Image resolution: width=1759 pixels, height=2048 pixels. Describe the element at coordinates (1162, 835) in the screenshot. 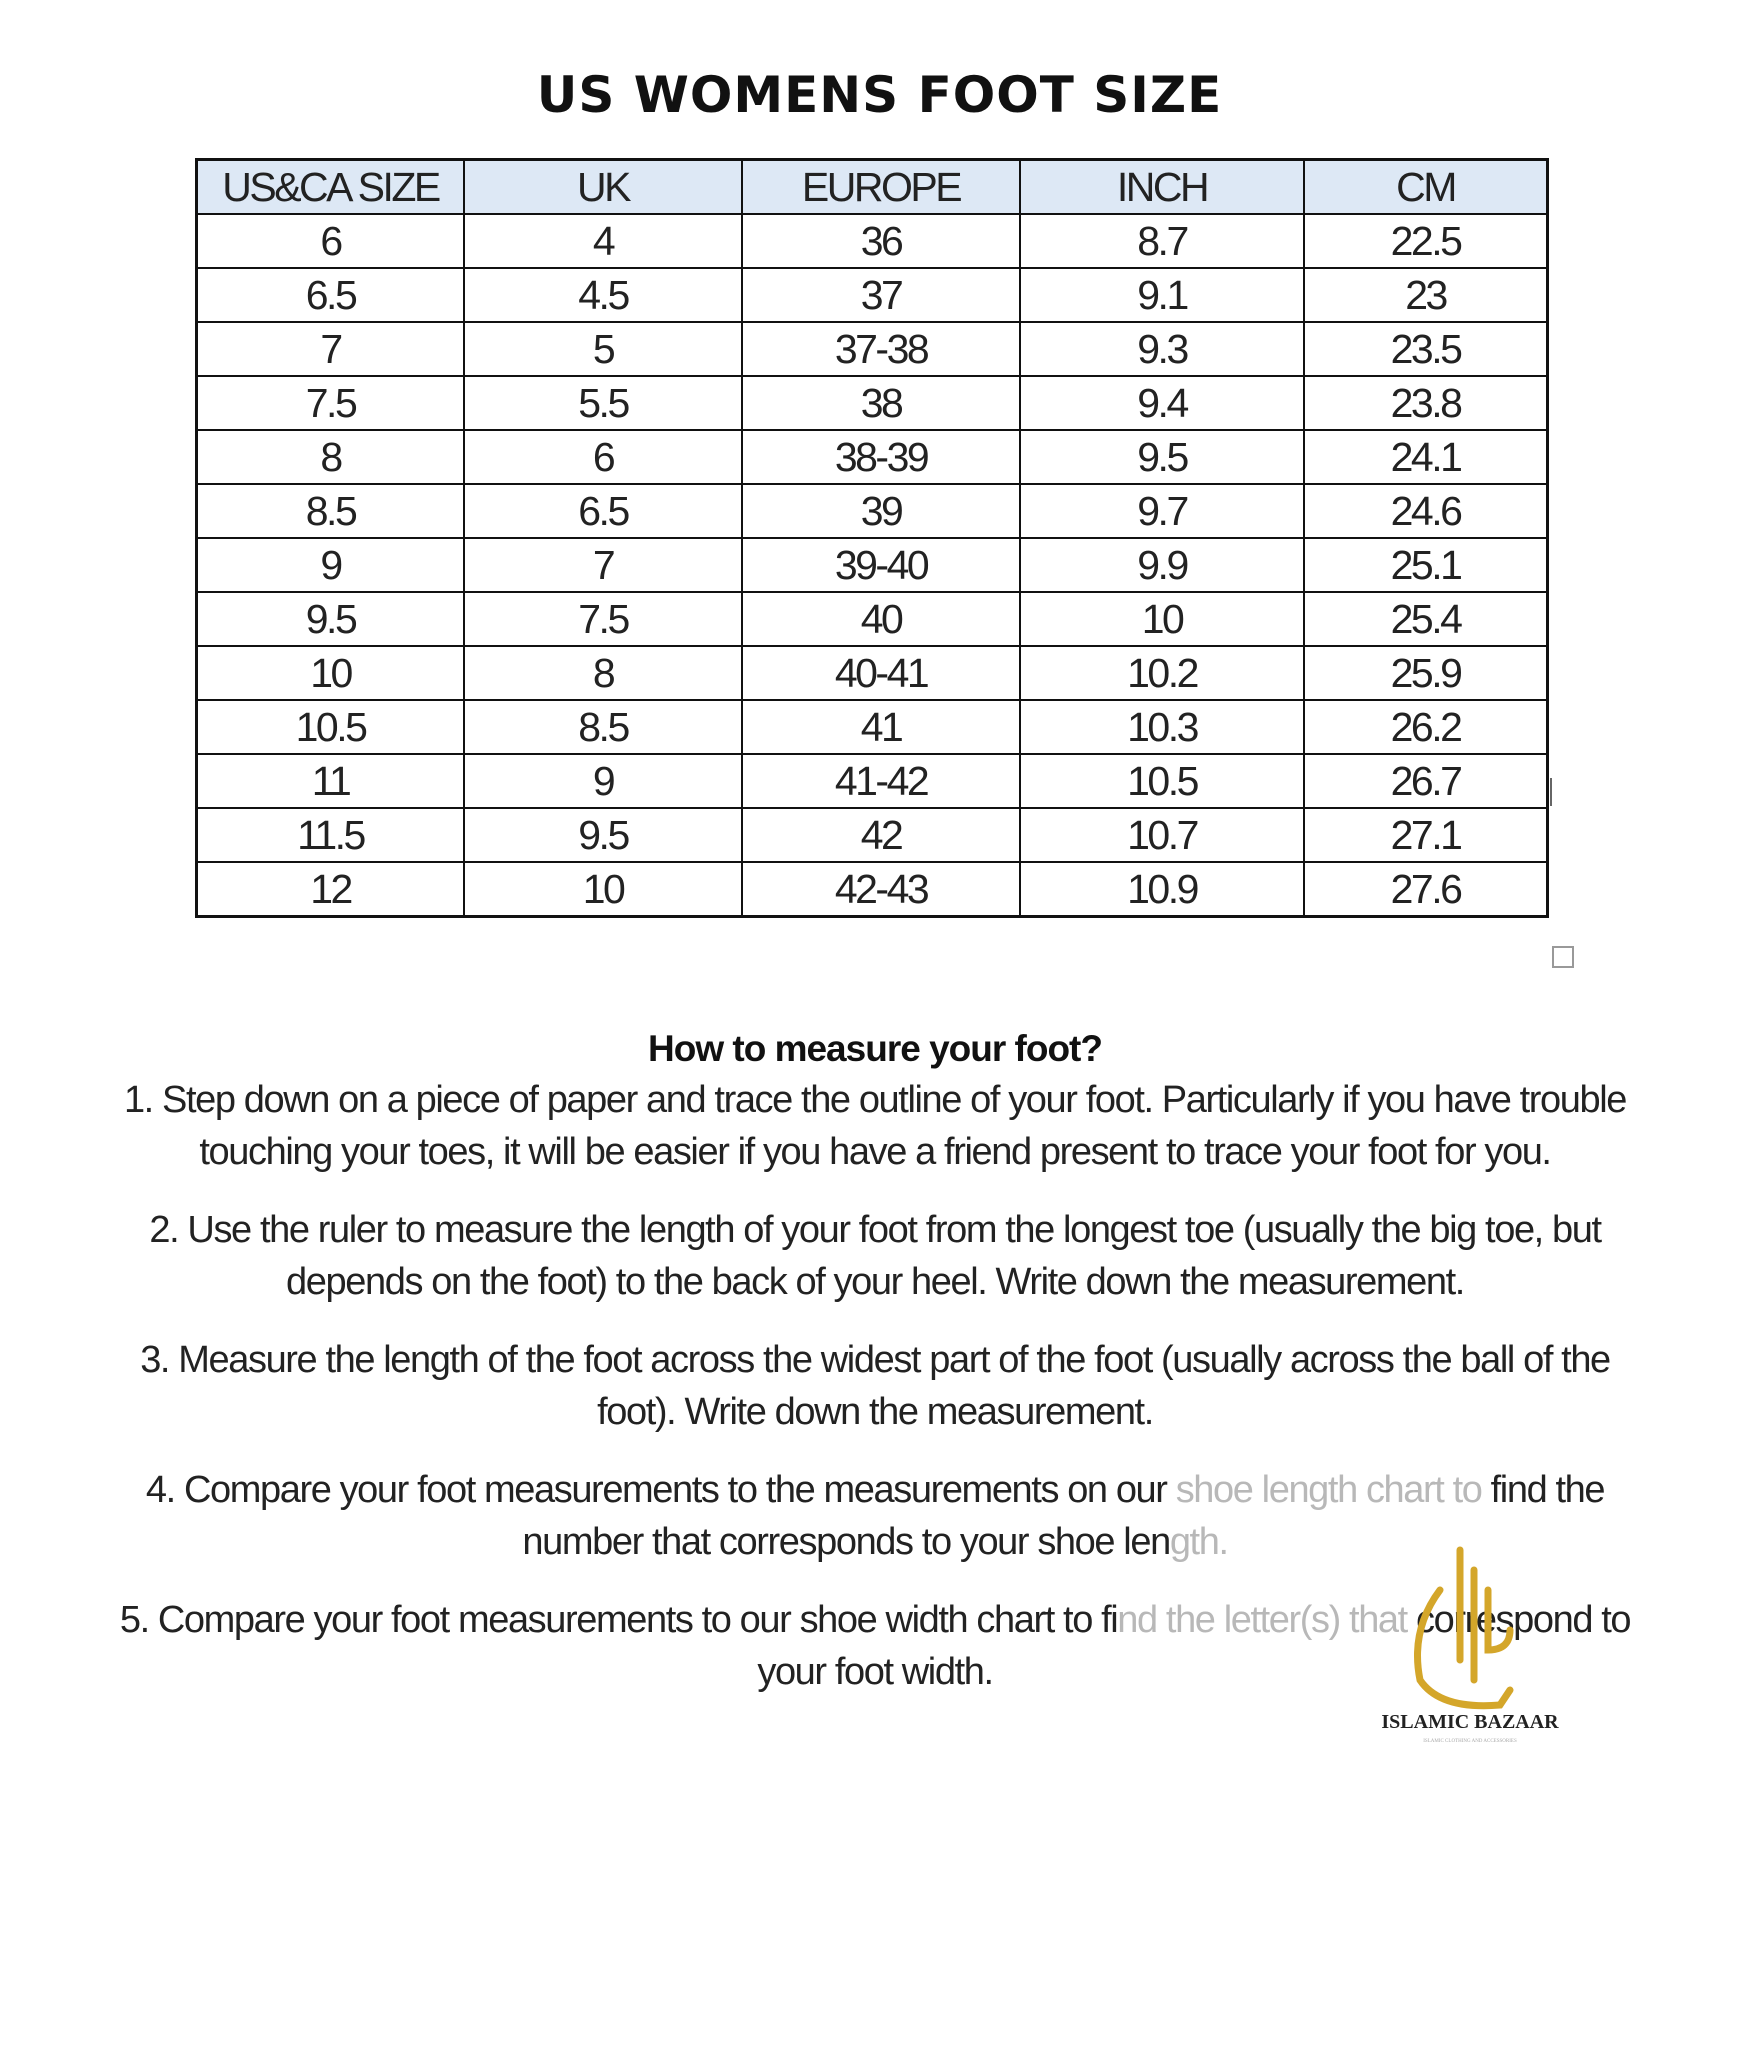

I see `table-cell: 10.7` at that location.